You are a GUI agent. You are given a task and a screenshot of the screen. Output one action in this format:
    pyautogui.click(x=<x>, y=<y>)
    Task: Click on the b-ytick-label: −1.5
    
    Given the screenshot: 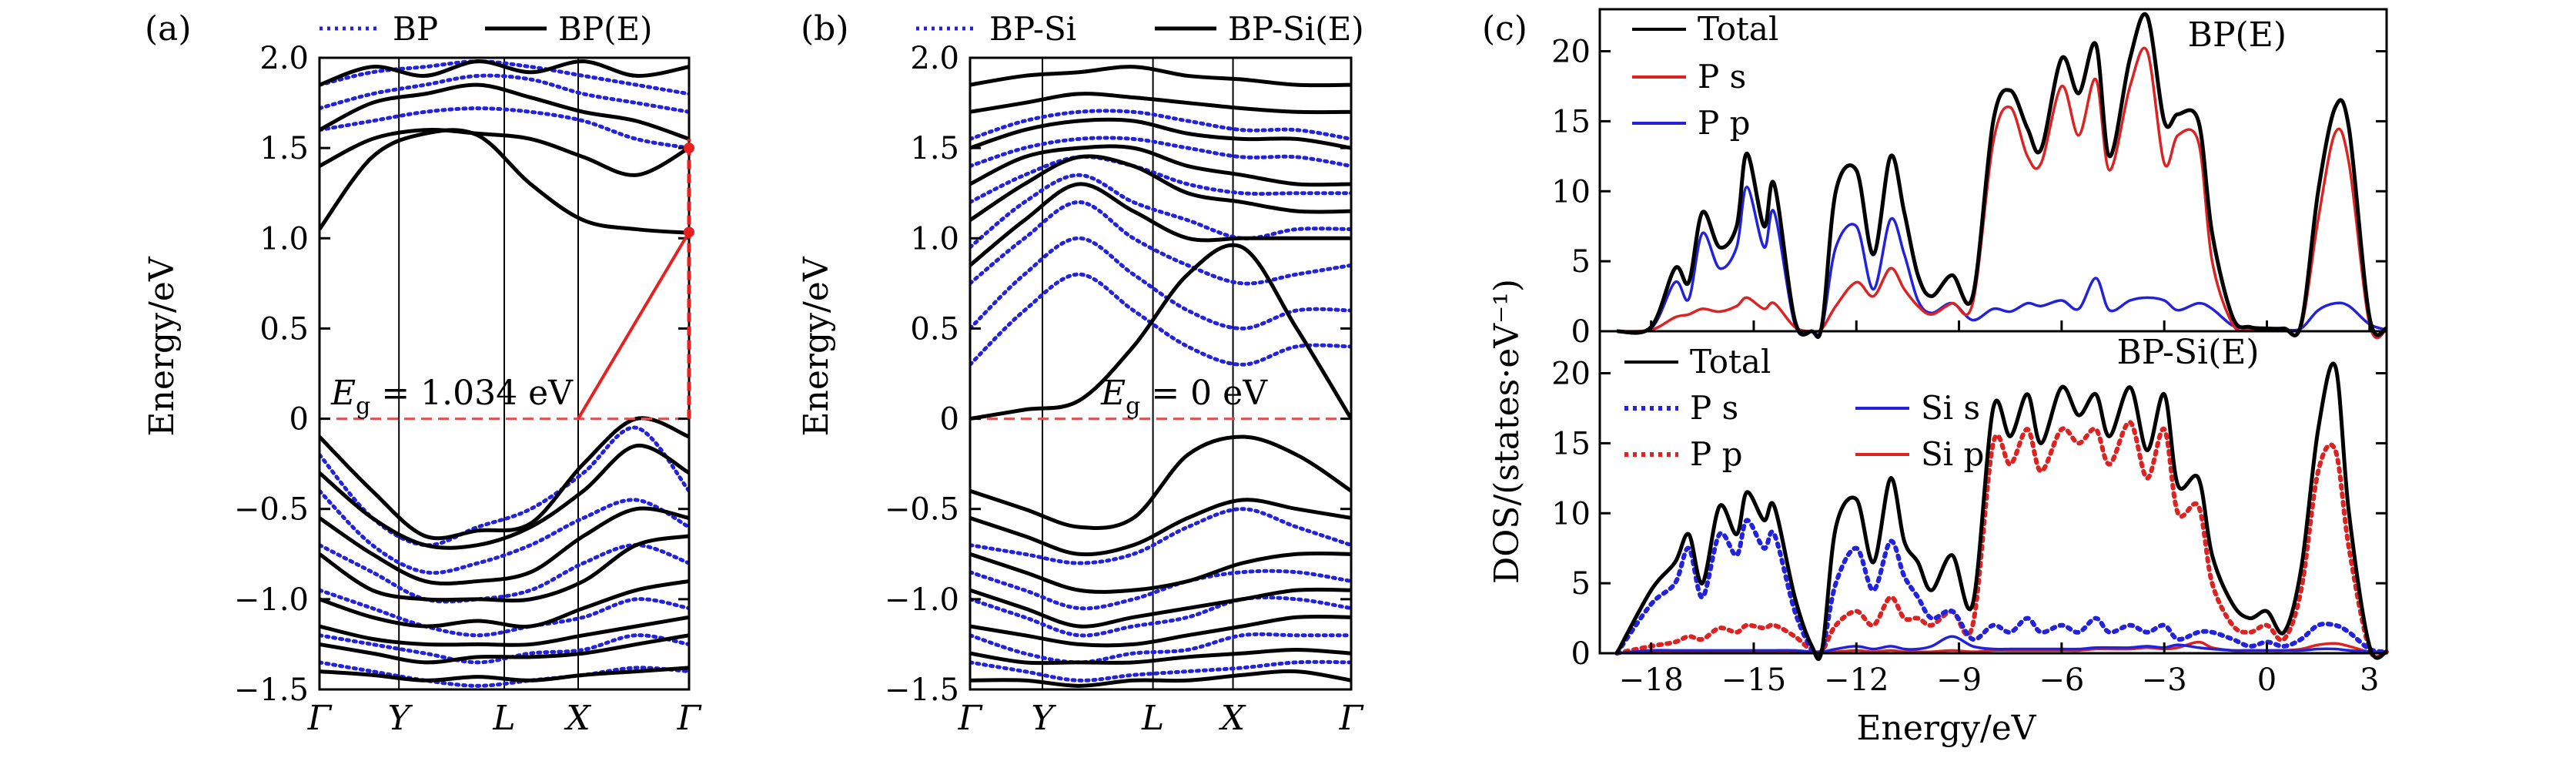 What is the action you would take?
    pyautogui.click(x=922, y=690)
    